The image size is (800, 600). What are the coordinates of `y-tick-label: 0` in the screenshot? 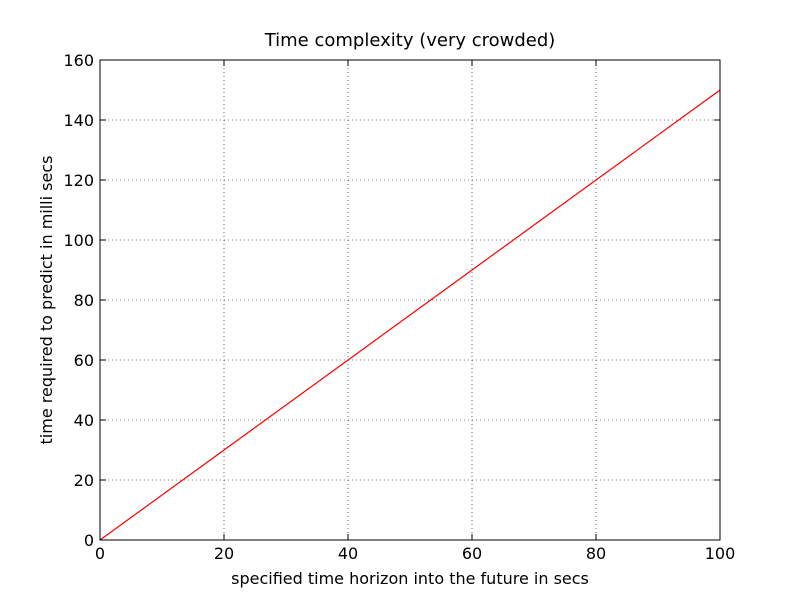 It's located at (89, 540).